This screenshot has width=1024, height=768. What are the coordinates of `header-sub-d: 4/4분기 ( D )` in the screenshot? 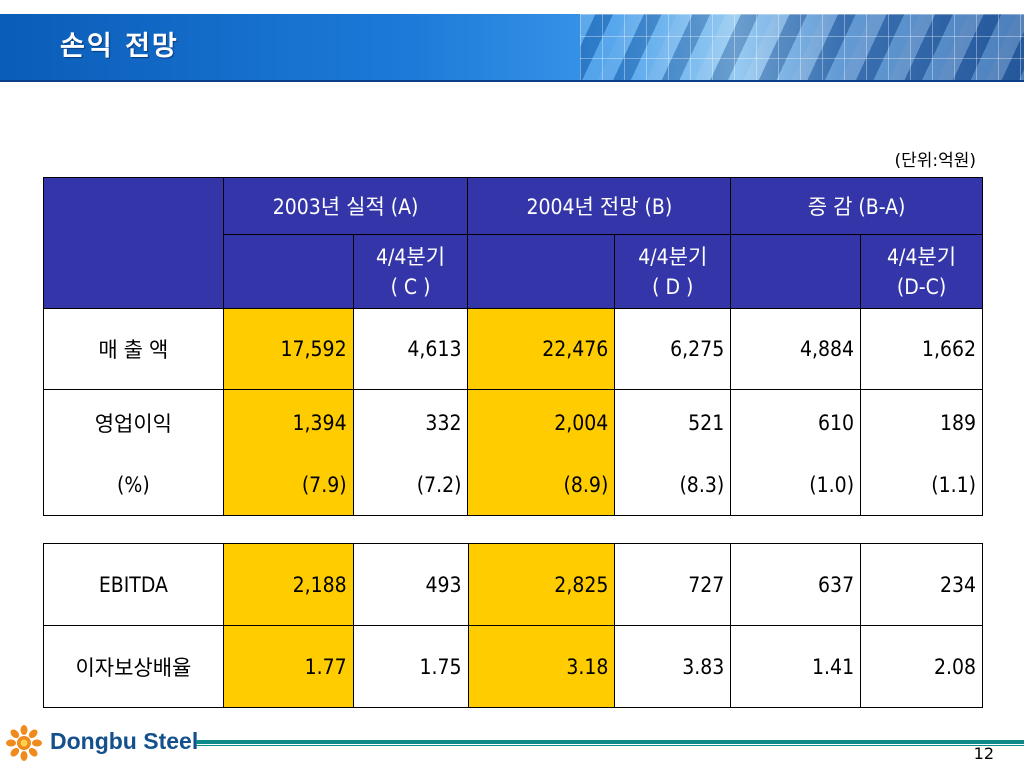 It's located at (673, 271).